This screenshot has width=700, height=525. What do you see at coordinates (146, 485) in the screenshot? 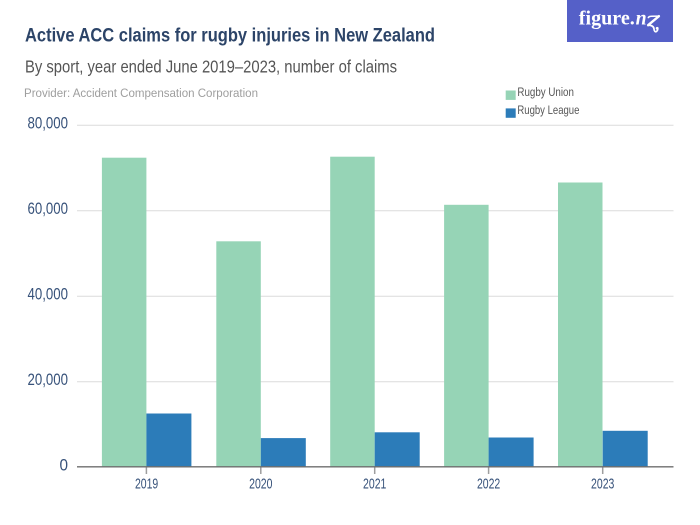
I see `svg-text: 2019` at bounding box center [146, 485].